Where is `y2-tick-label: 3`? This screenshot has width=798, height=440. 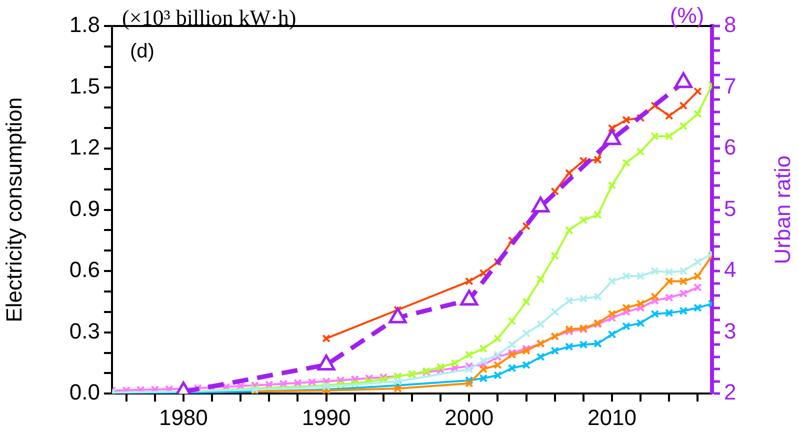
y2-tick-label: 3 is located at coordinates (730, 331).